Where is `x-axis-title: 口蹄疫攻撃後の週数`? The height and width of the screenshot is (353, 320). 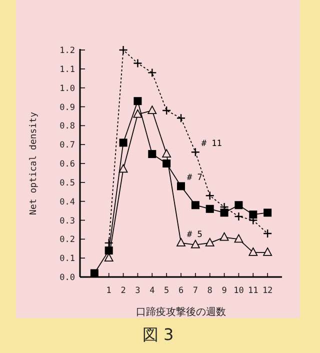
x-axis-title: 口蹄疫攻撃後の週数 is located at coordinates (181, 312).